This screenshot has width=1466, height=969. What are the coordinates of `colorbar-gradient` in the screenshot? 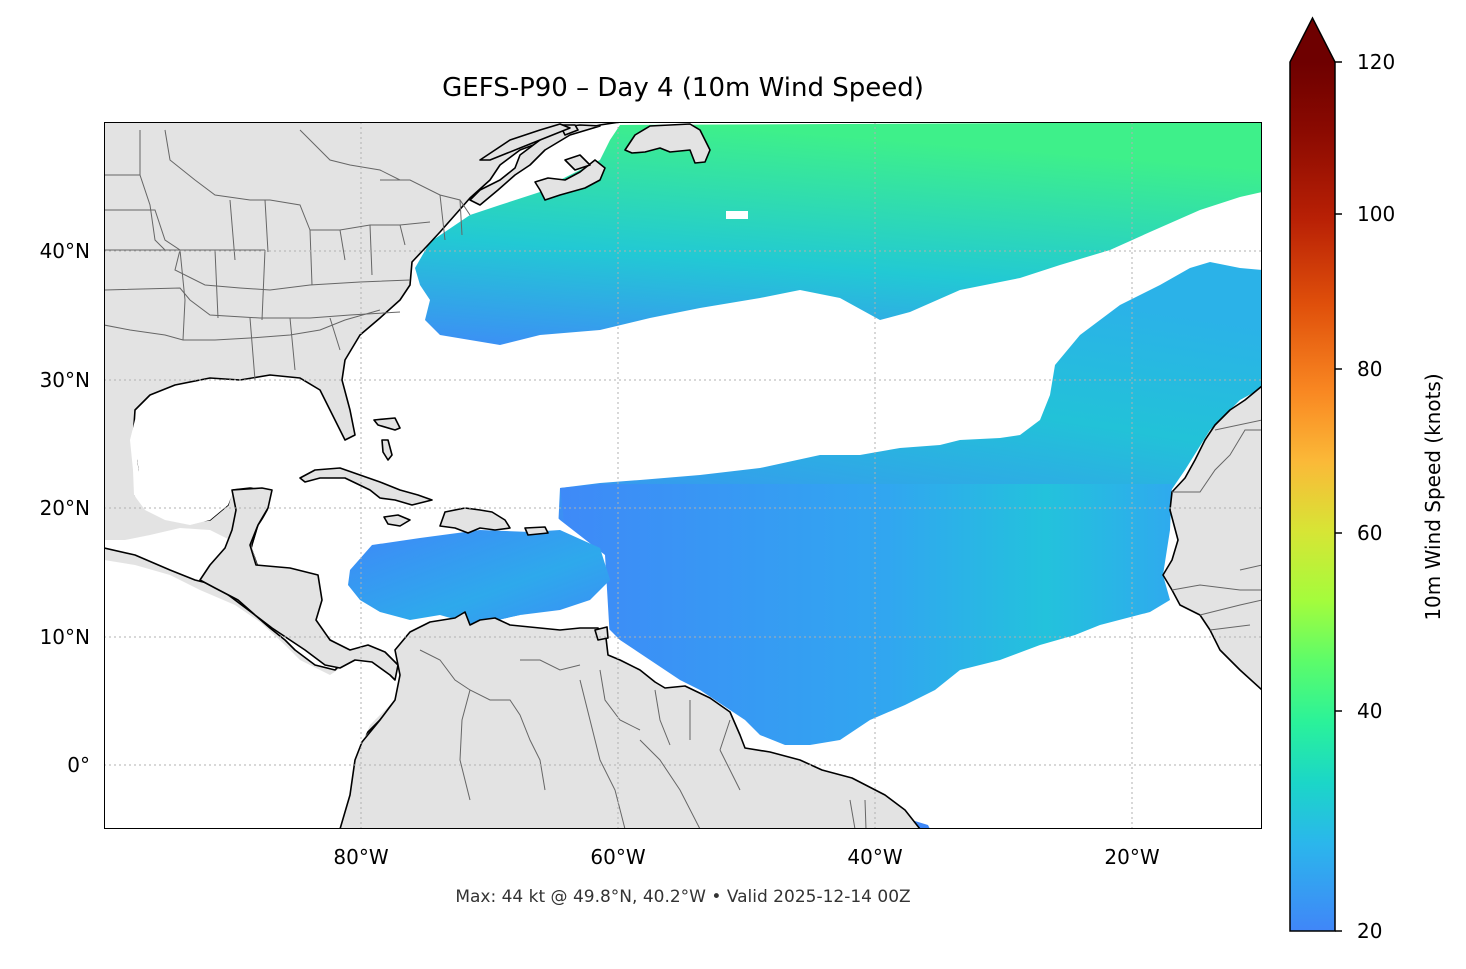 It's located at (1312, 496).